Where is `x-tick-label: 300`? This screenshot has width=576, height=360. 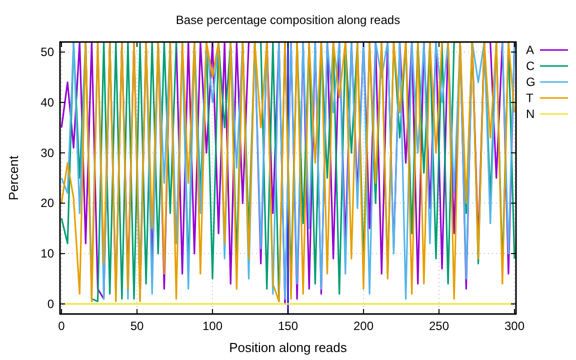 x-tick-label: 300 is located at coordinates (514, 326).